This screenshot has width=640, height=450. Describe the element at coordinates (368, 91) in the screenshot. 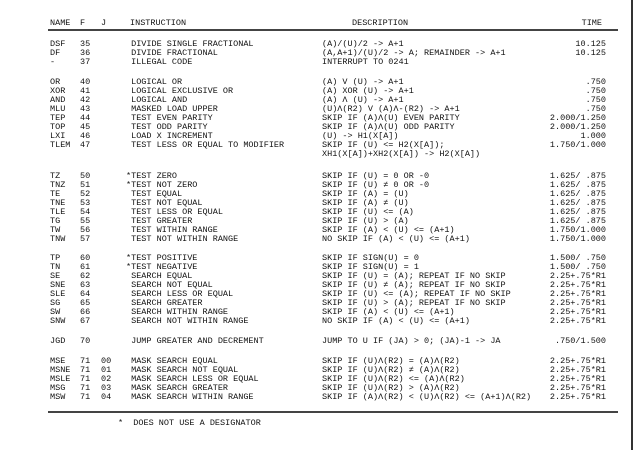

I see `cell-description: (A) XOR (U) -> A+1` at that location.